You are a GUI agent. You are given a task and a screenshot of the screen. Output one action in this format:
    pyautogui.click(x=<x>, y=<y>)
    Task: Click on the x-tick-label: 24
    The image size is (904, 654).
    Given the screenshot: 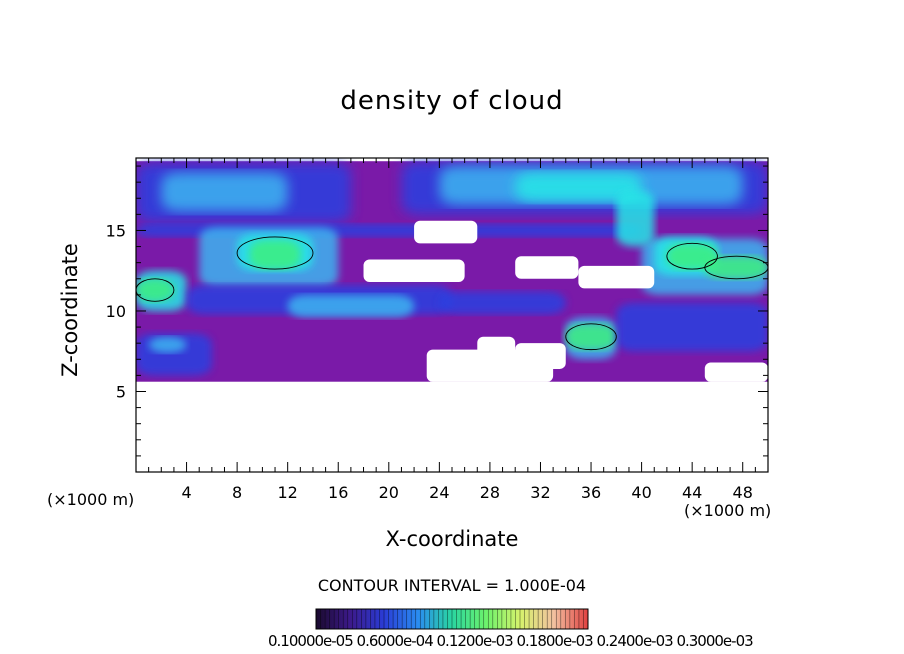 What is the action you would take?
    pyautogui.click(x=439, y=492)
    